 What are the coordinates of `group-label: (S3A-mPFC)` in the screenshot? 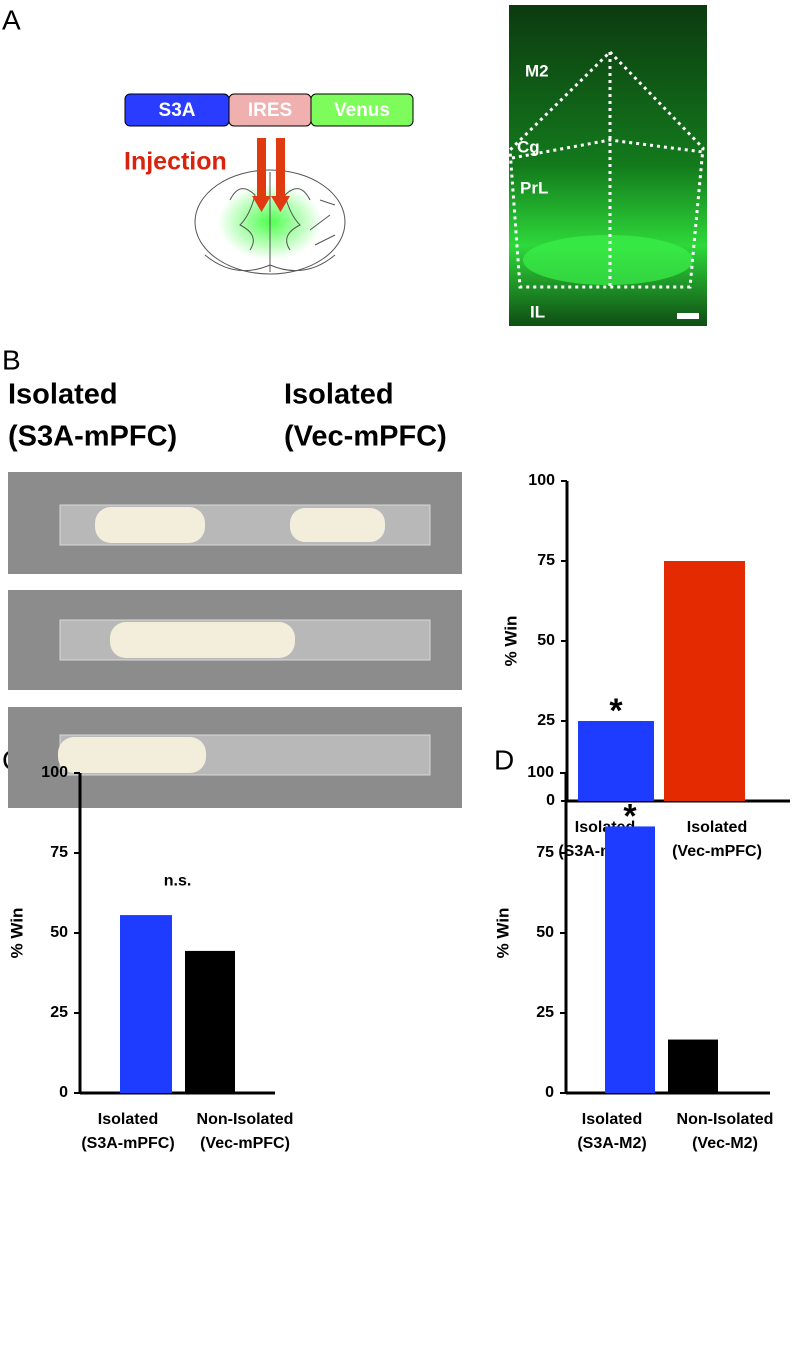 It's located at (92, 437).